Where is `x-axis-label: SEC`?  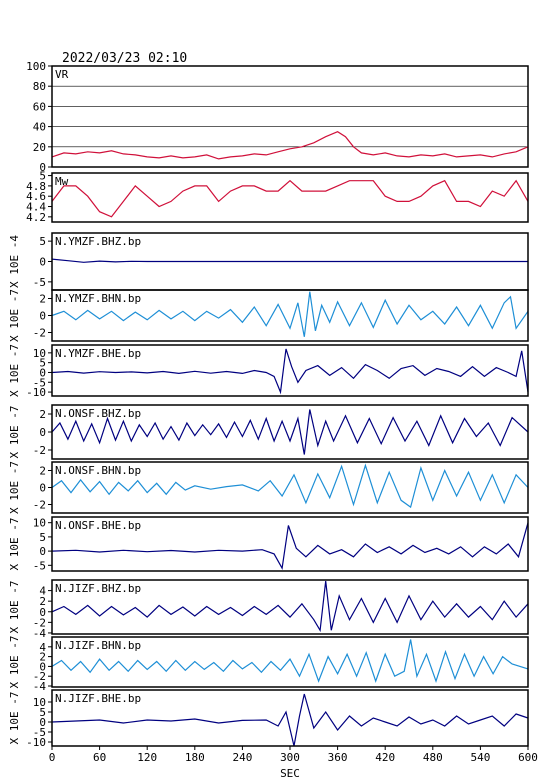 x-axis-label: SEC is located at coordinates (290, 773).